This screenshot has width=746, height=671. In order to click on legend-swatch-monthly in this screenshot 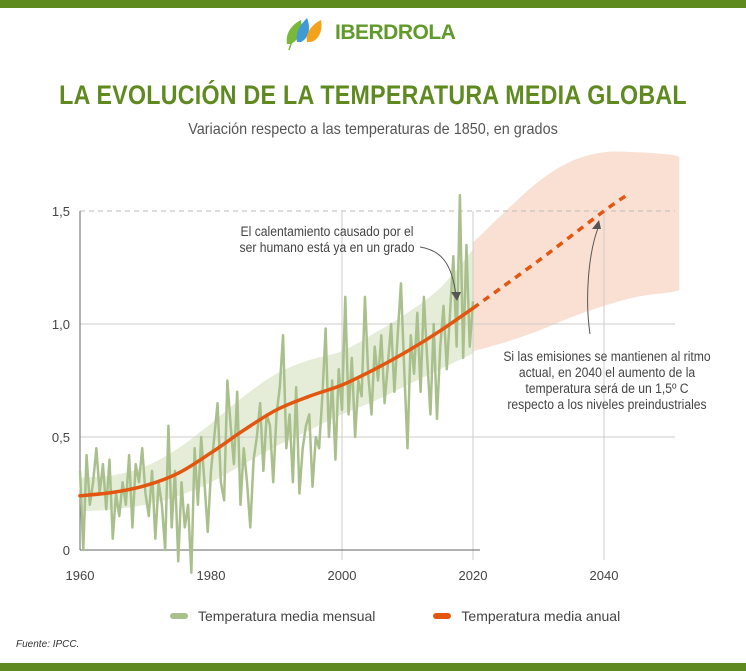, I will do `click(179, 616)`.